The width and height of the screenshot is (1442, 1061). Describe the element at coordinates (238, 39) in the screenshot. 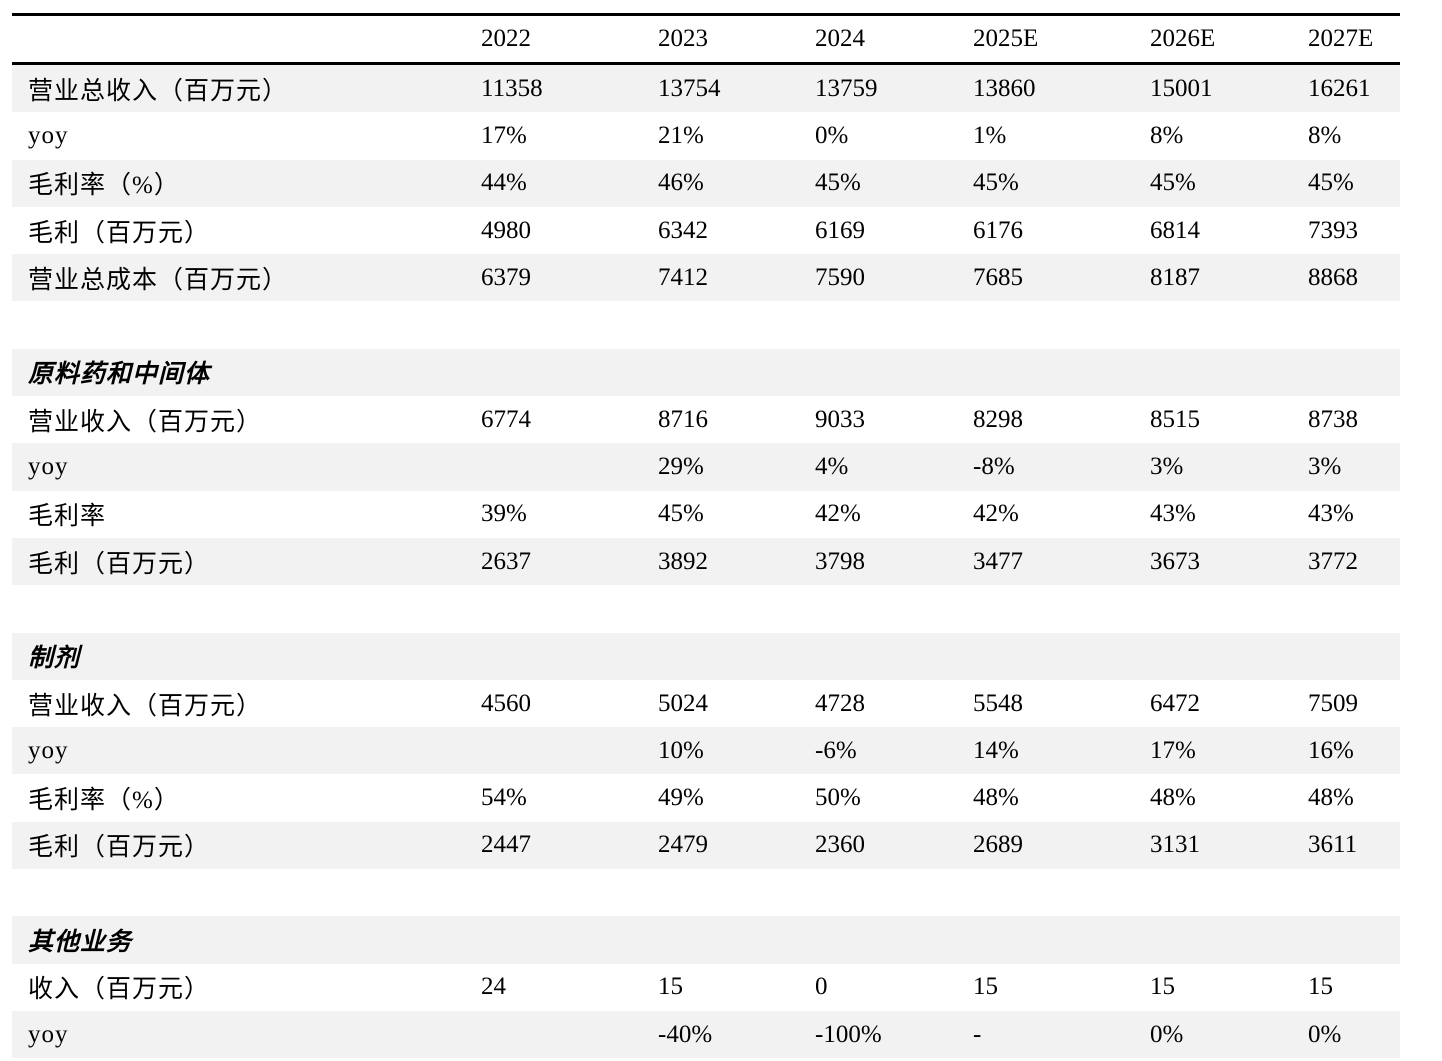

I see `header-label-cell` at that location.